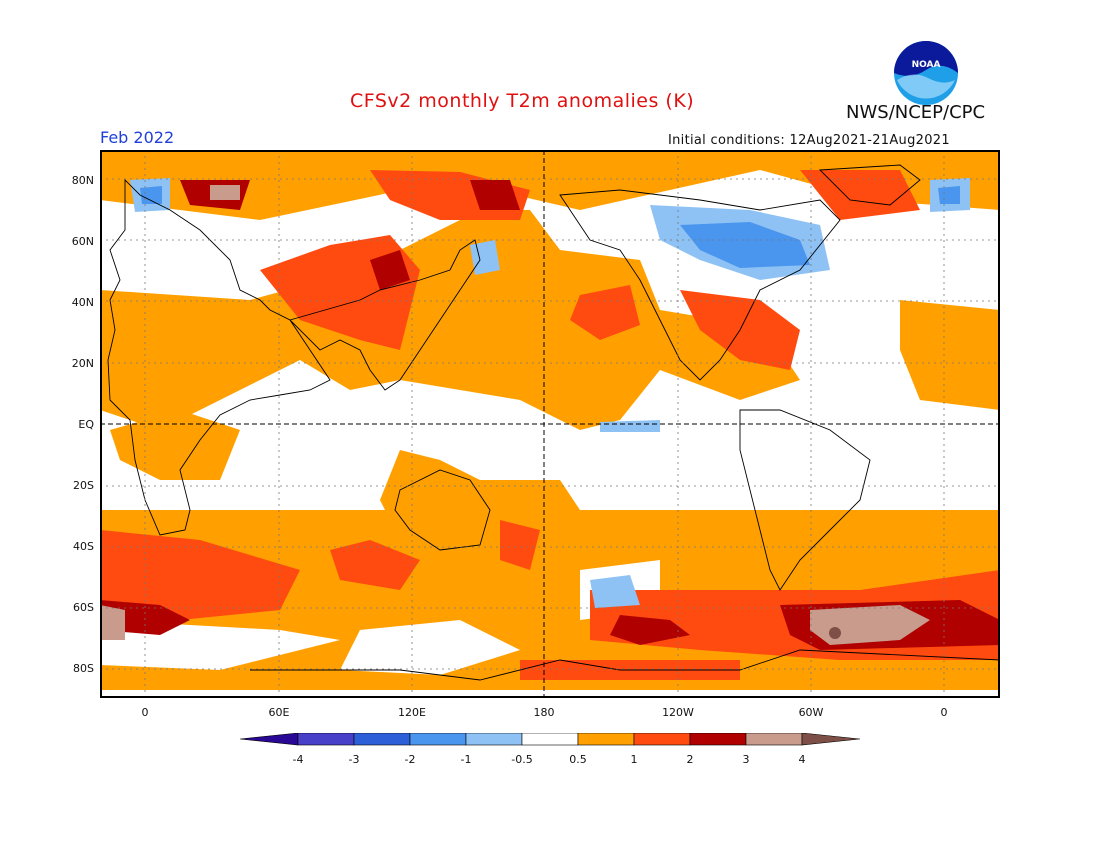 This screenshot has height=850, width=1100. Describe the element at coordinates (522, 759) in the screenshot. I see `colorbar-tick-label: -0.5` at that location.